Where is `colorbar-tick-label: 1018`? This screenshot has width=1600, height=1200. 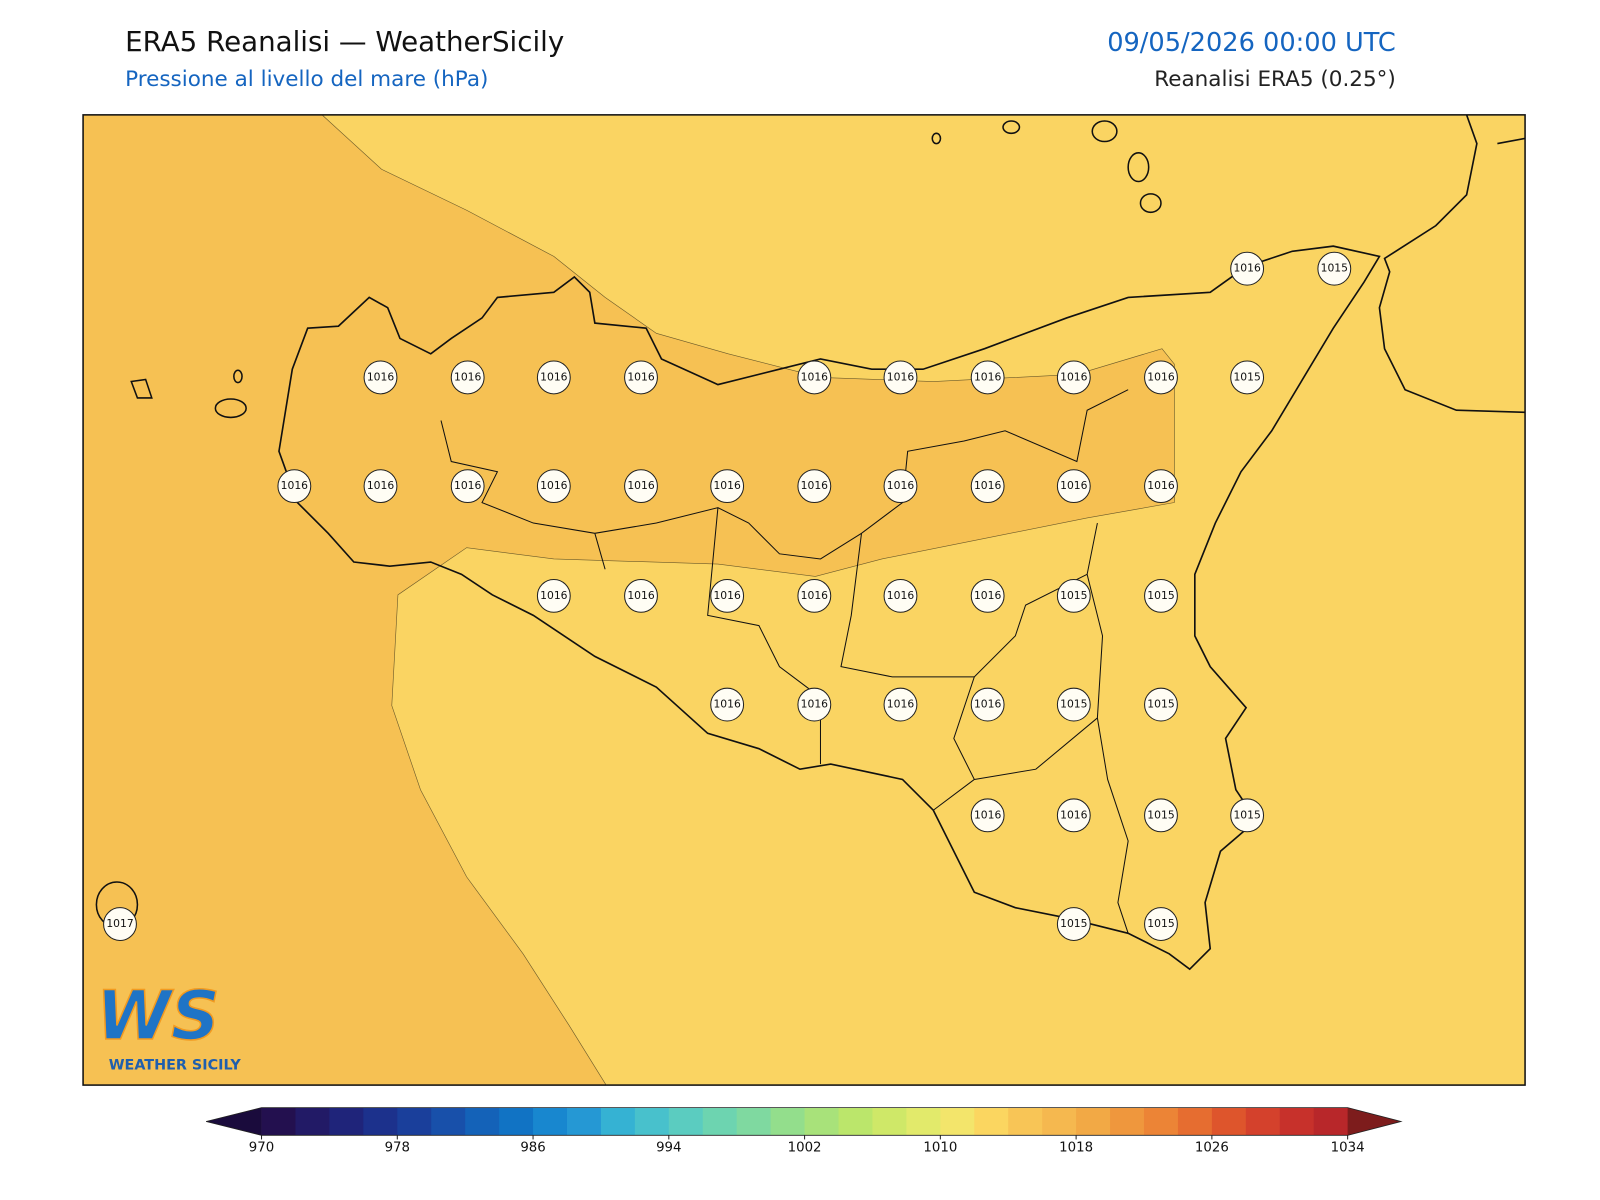
colorbar-tick-label: 1018 is located at coordinates (1076, 1148).